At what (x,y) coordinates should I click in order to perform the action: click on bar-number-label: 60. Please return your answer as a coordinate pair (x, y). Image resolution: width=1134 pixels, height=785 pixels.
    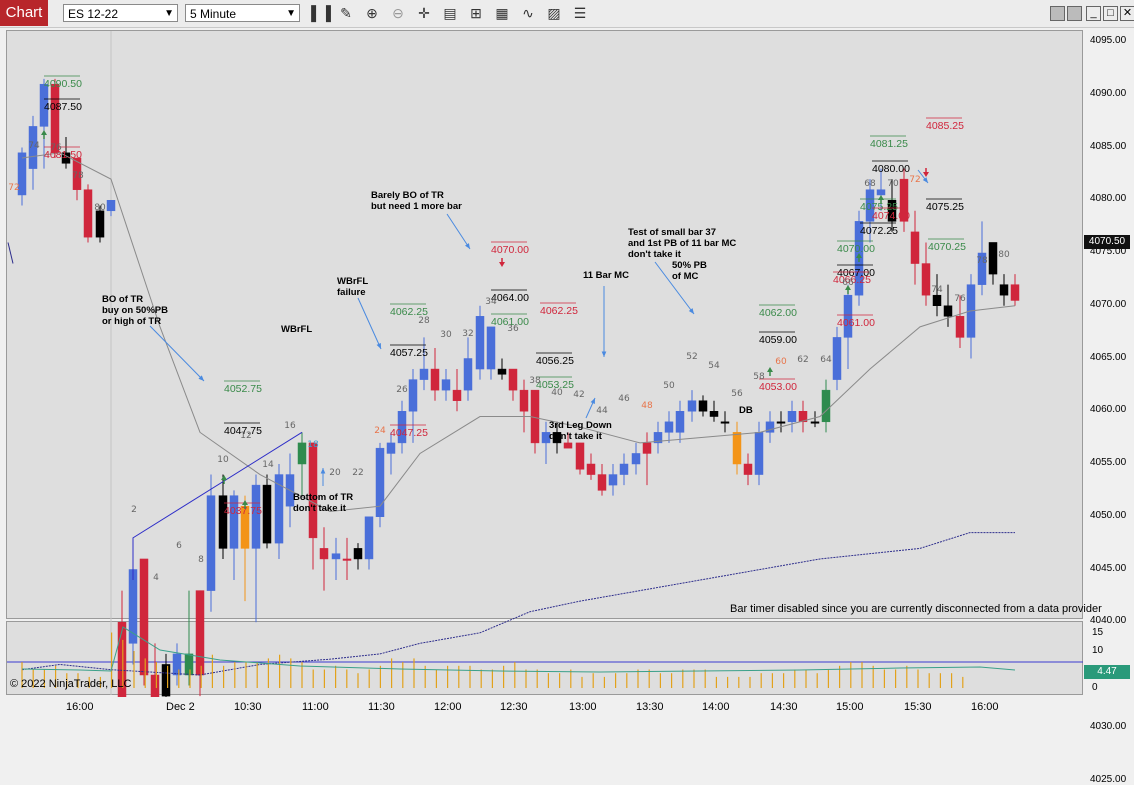
    Looking at the image, I should click on (781, 362).